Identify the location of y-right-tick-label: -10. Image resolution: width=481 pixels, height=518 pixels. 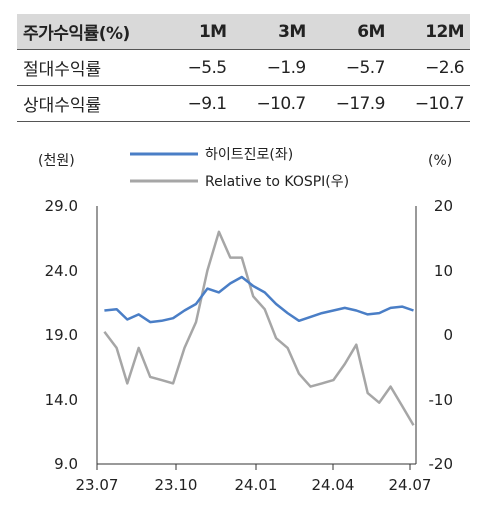
(441, 400).